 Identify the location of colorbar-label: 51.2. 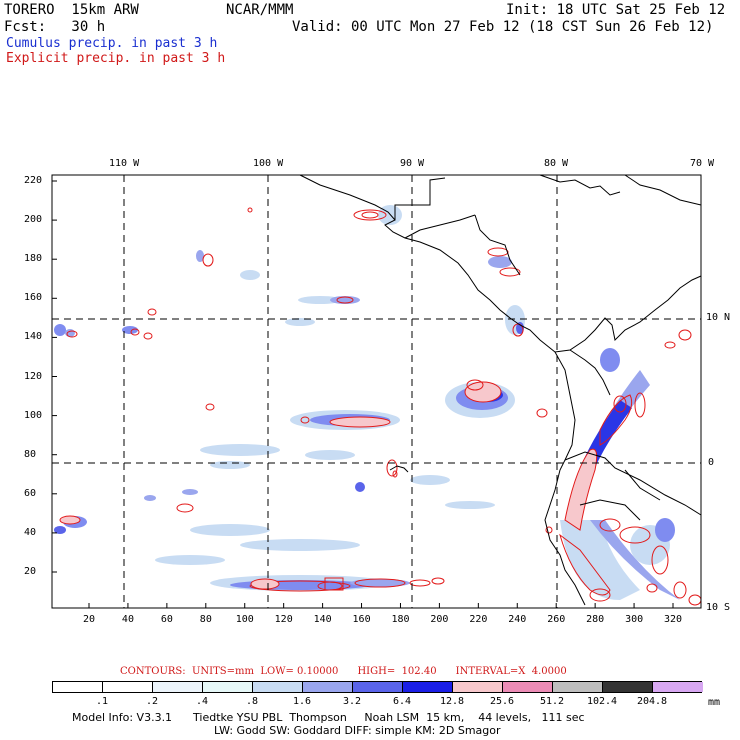
(552, 701).